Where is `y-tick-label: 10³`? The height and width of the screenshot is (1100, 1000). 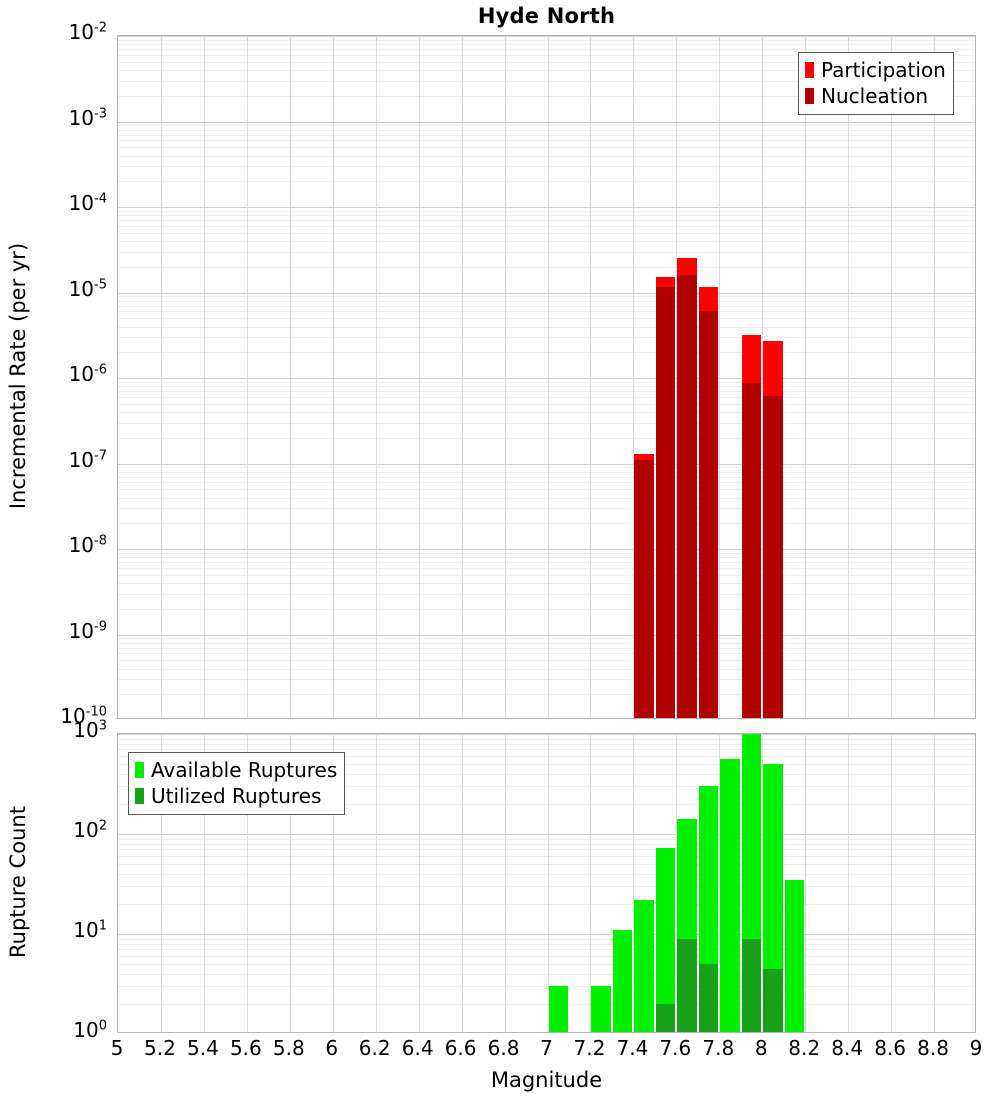 y-tick-label: 10³ is located at coordinates (90, 730).